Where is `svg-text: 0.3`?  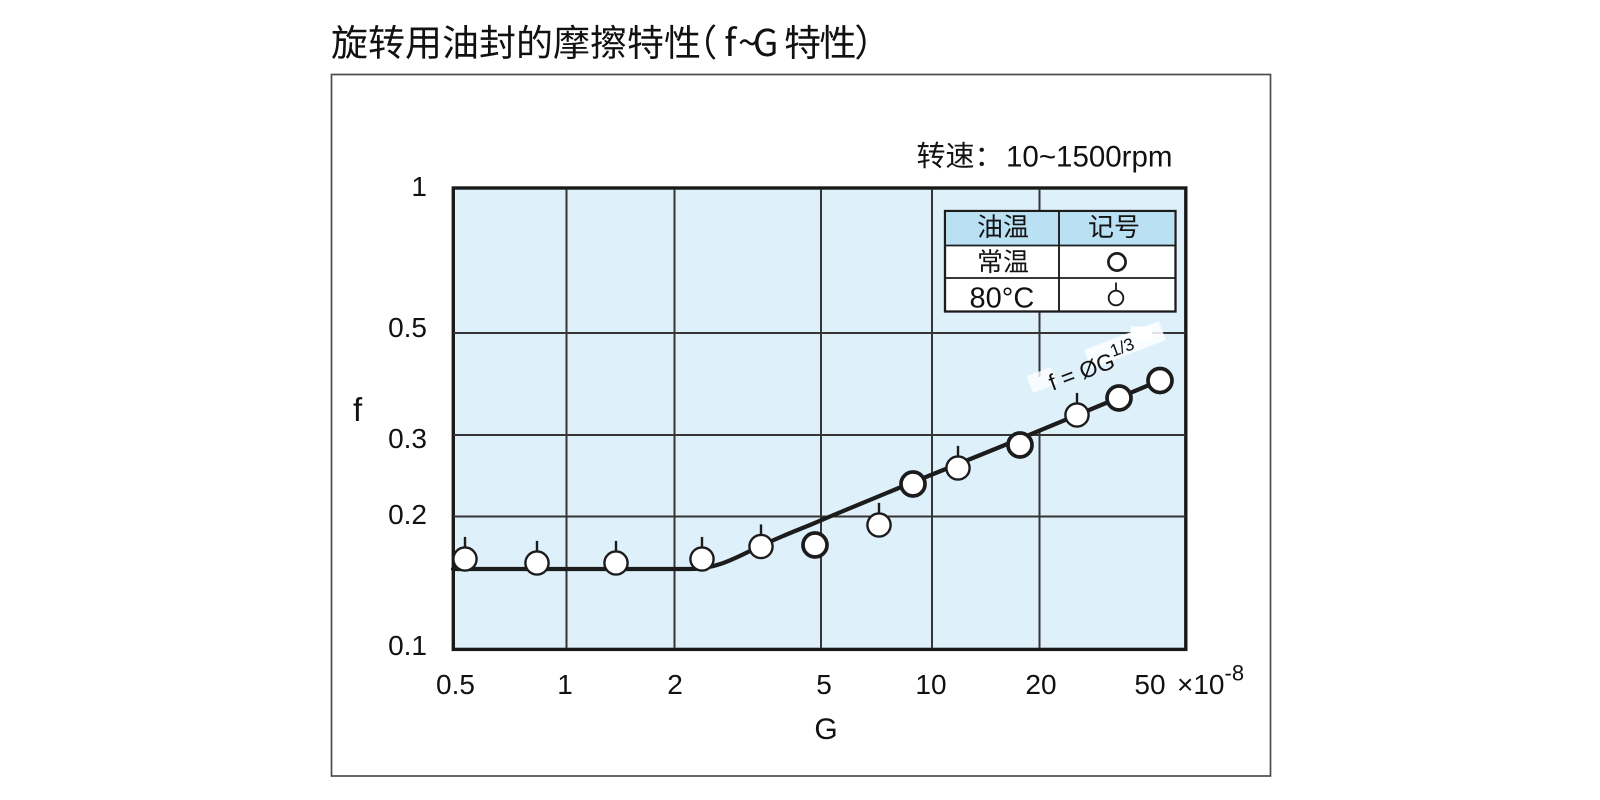 svg-text: 0.3 is located at coordinates (407, 438).